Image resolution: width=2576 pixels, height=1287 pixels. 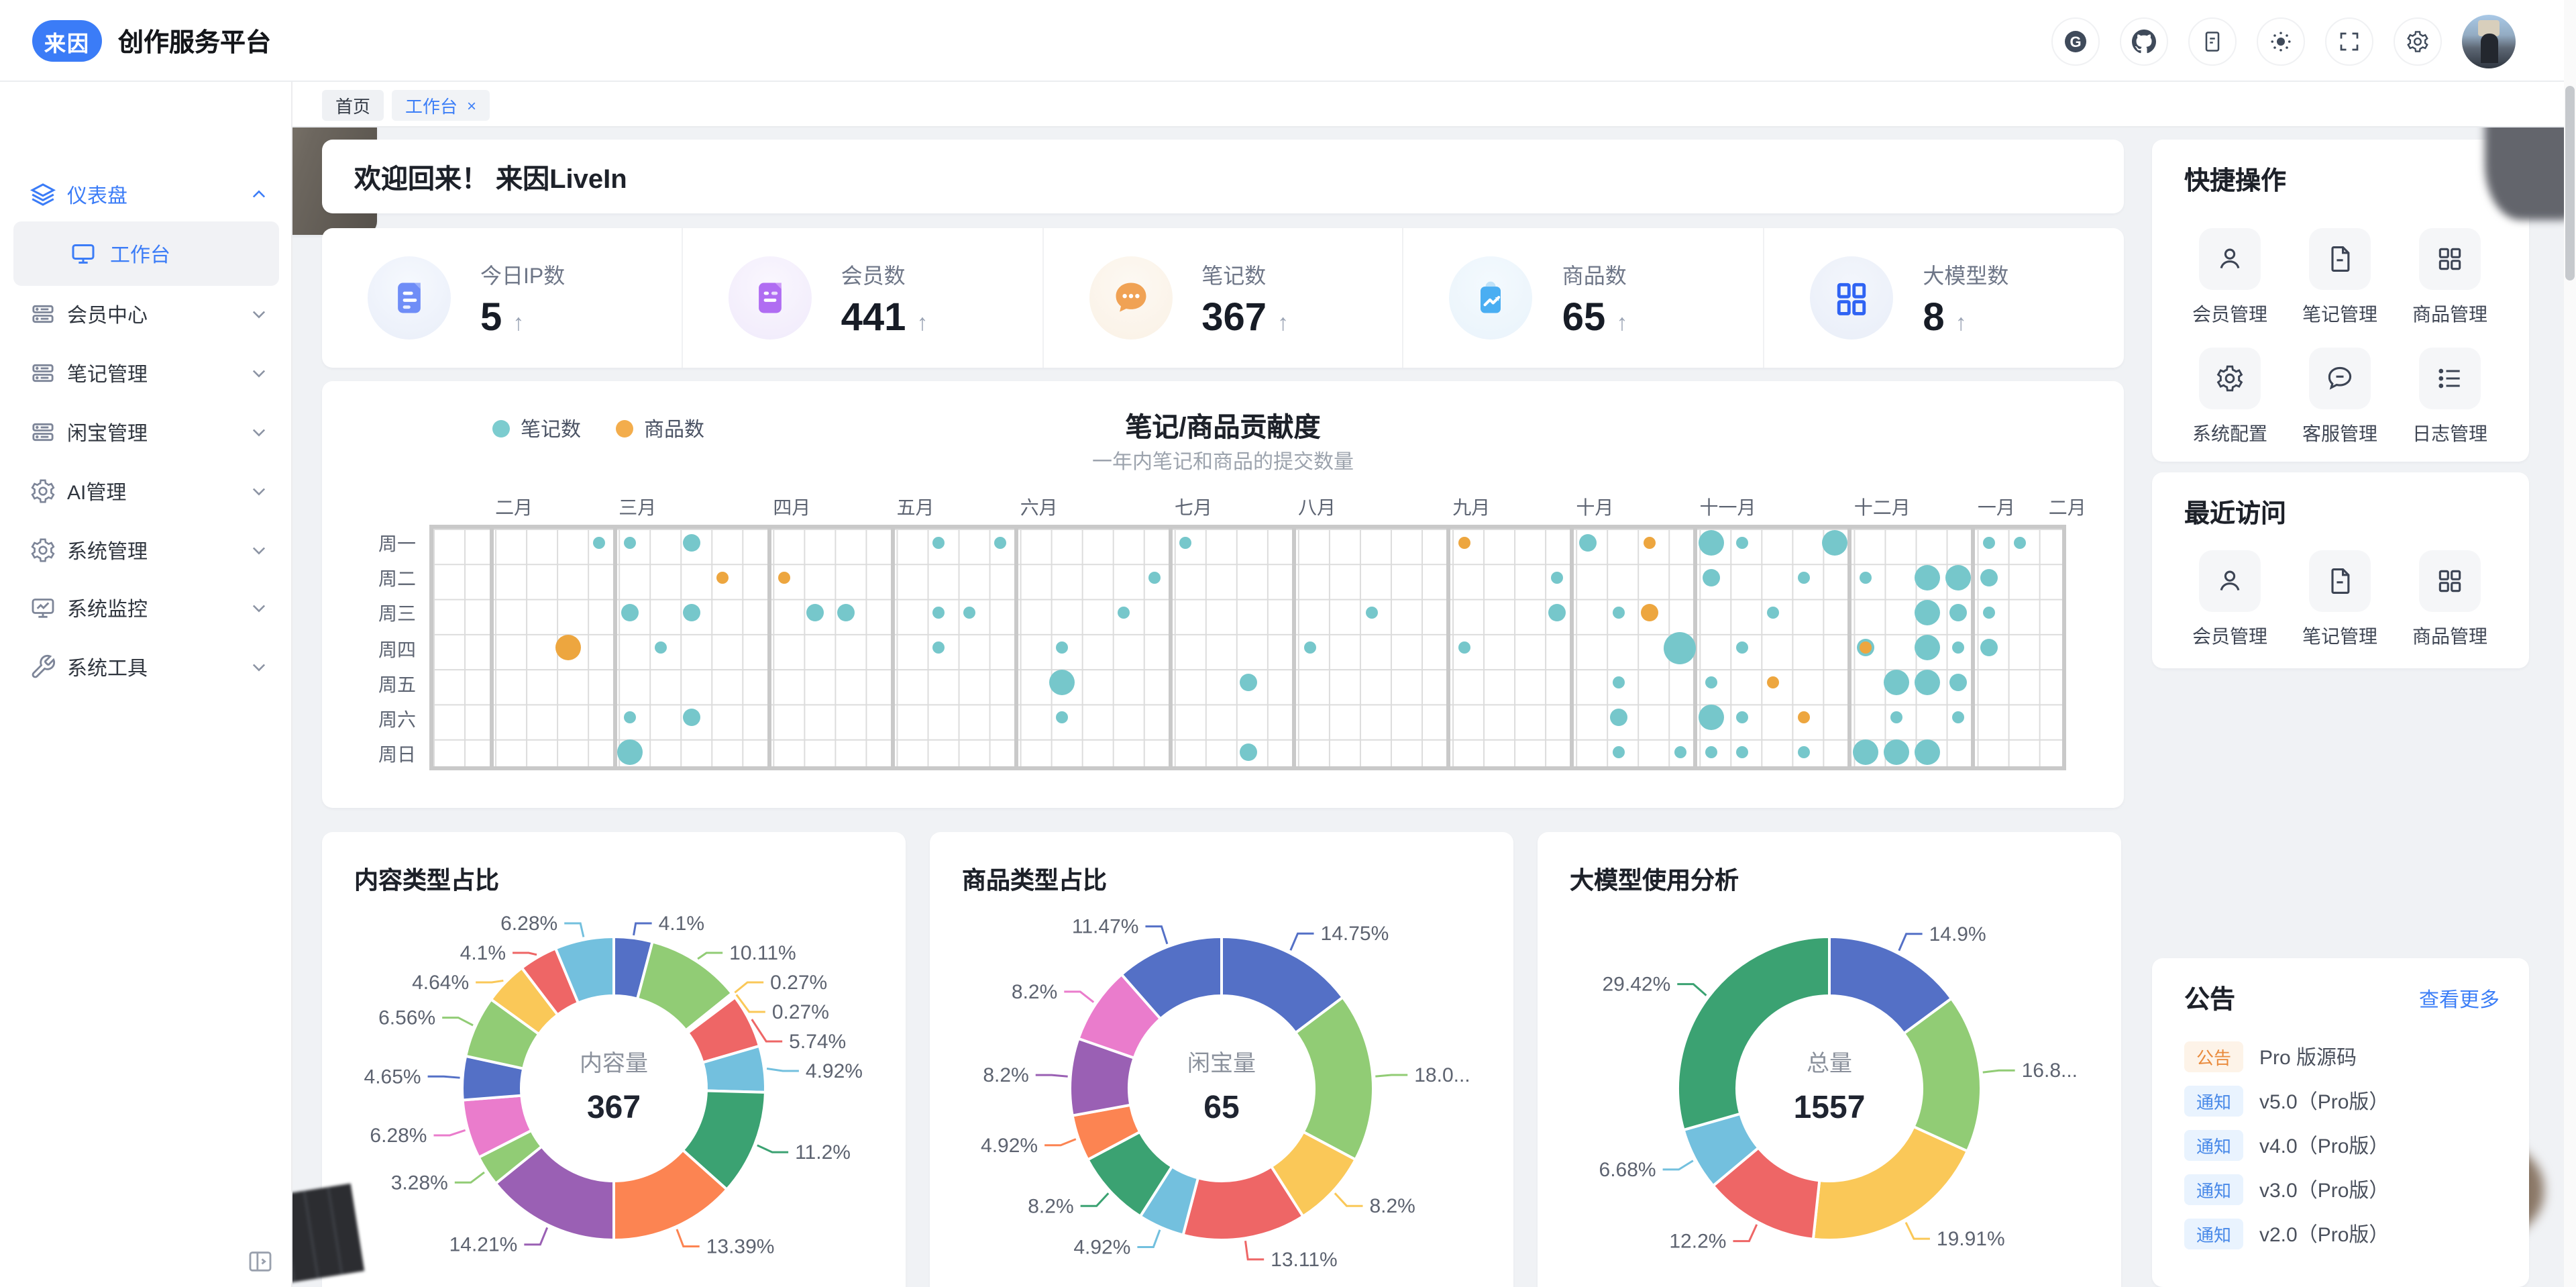 What do you see at coordinates (146, 550) in the screenshot?
I see `sidebar-item-system-mgmt: 系统管理` at bounding box center [146, 550].